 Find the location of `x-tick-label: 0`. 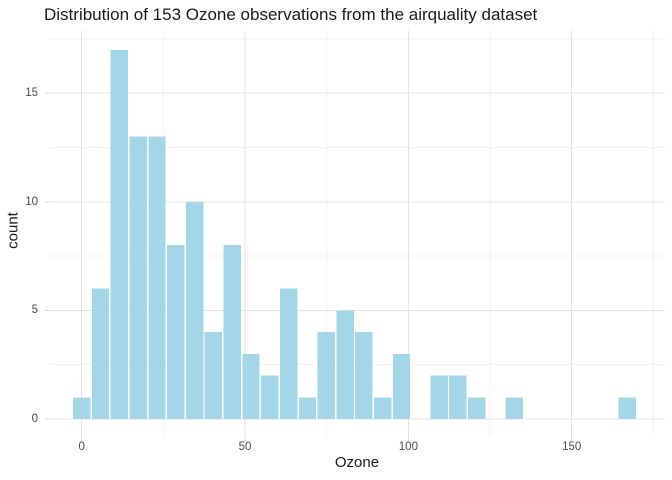

x-tick-label: 0 is located at coordinates (81, 447).